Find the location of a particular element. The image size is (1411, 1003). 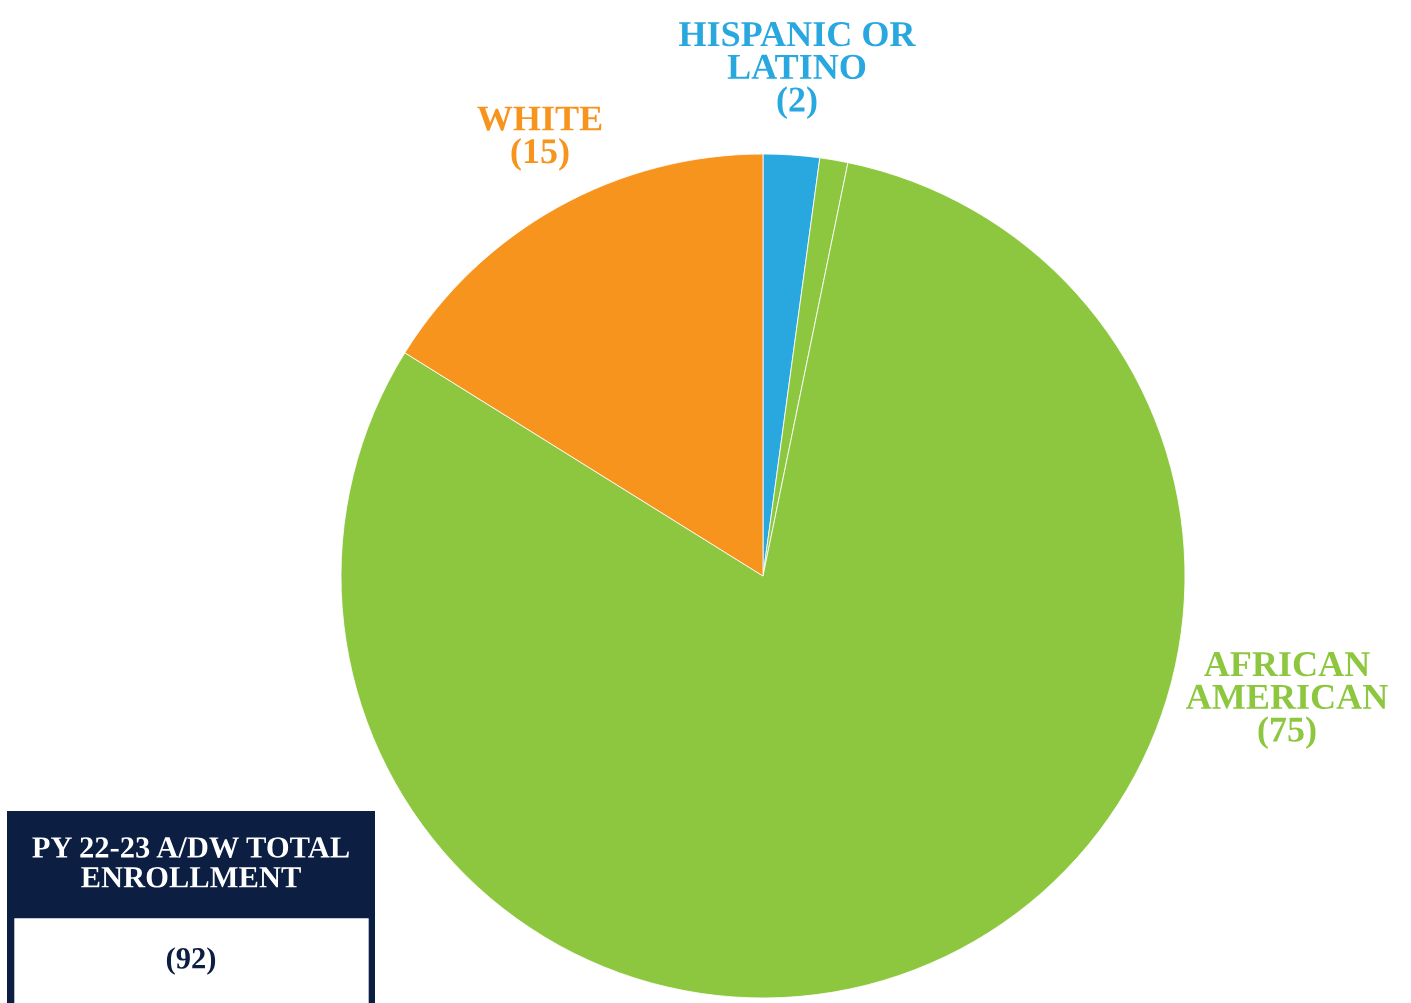

data-label: (2) is located at coordinates (797, 103).